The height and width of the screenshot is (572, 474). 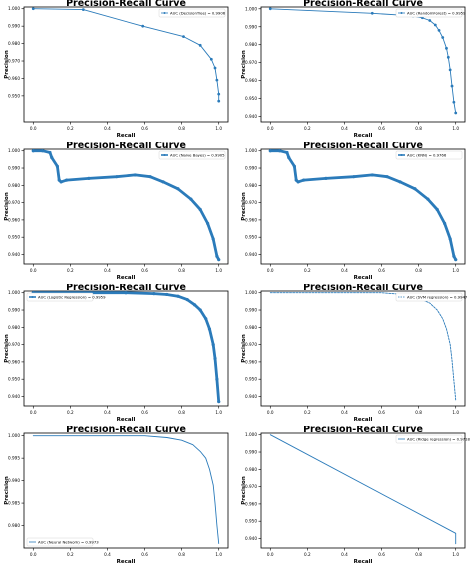 I want to click on legend: AUC (Ridge regression) = 0.9718, so click(x=432, y=439).